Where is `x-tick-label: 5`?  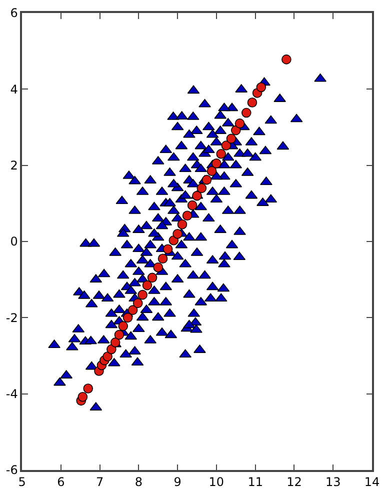
x-tick-label: 5 is located at coordinates (22, 482).